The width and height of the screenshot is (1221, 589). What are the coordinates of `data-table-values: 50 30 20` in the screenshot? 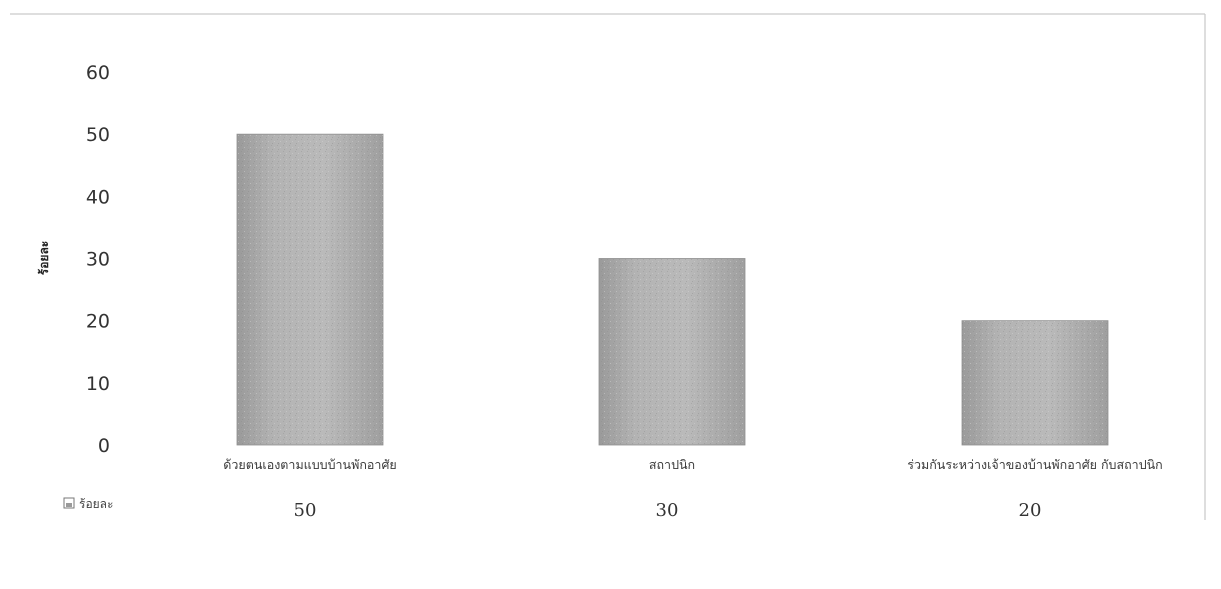 It's located at (668, 510).